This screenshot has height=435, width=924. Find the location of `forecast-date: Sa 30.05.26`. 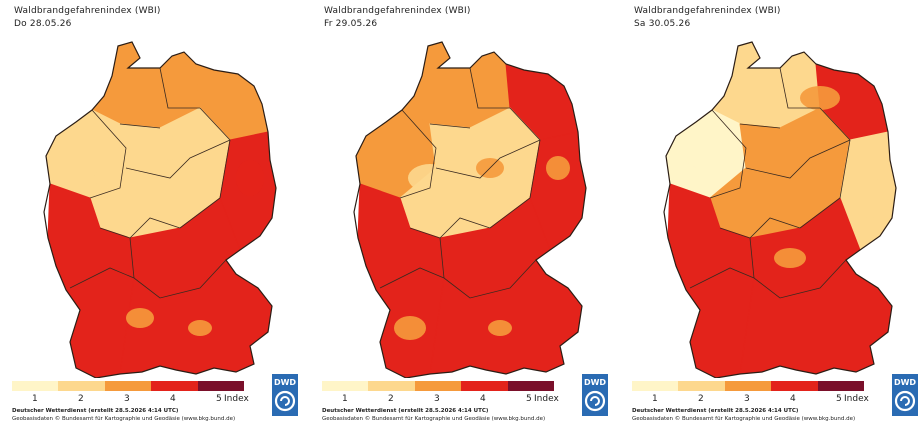

forecast-date: Sa 30.05.26 is located at coordinates (662, 24).